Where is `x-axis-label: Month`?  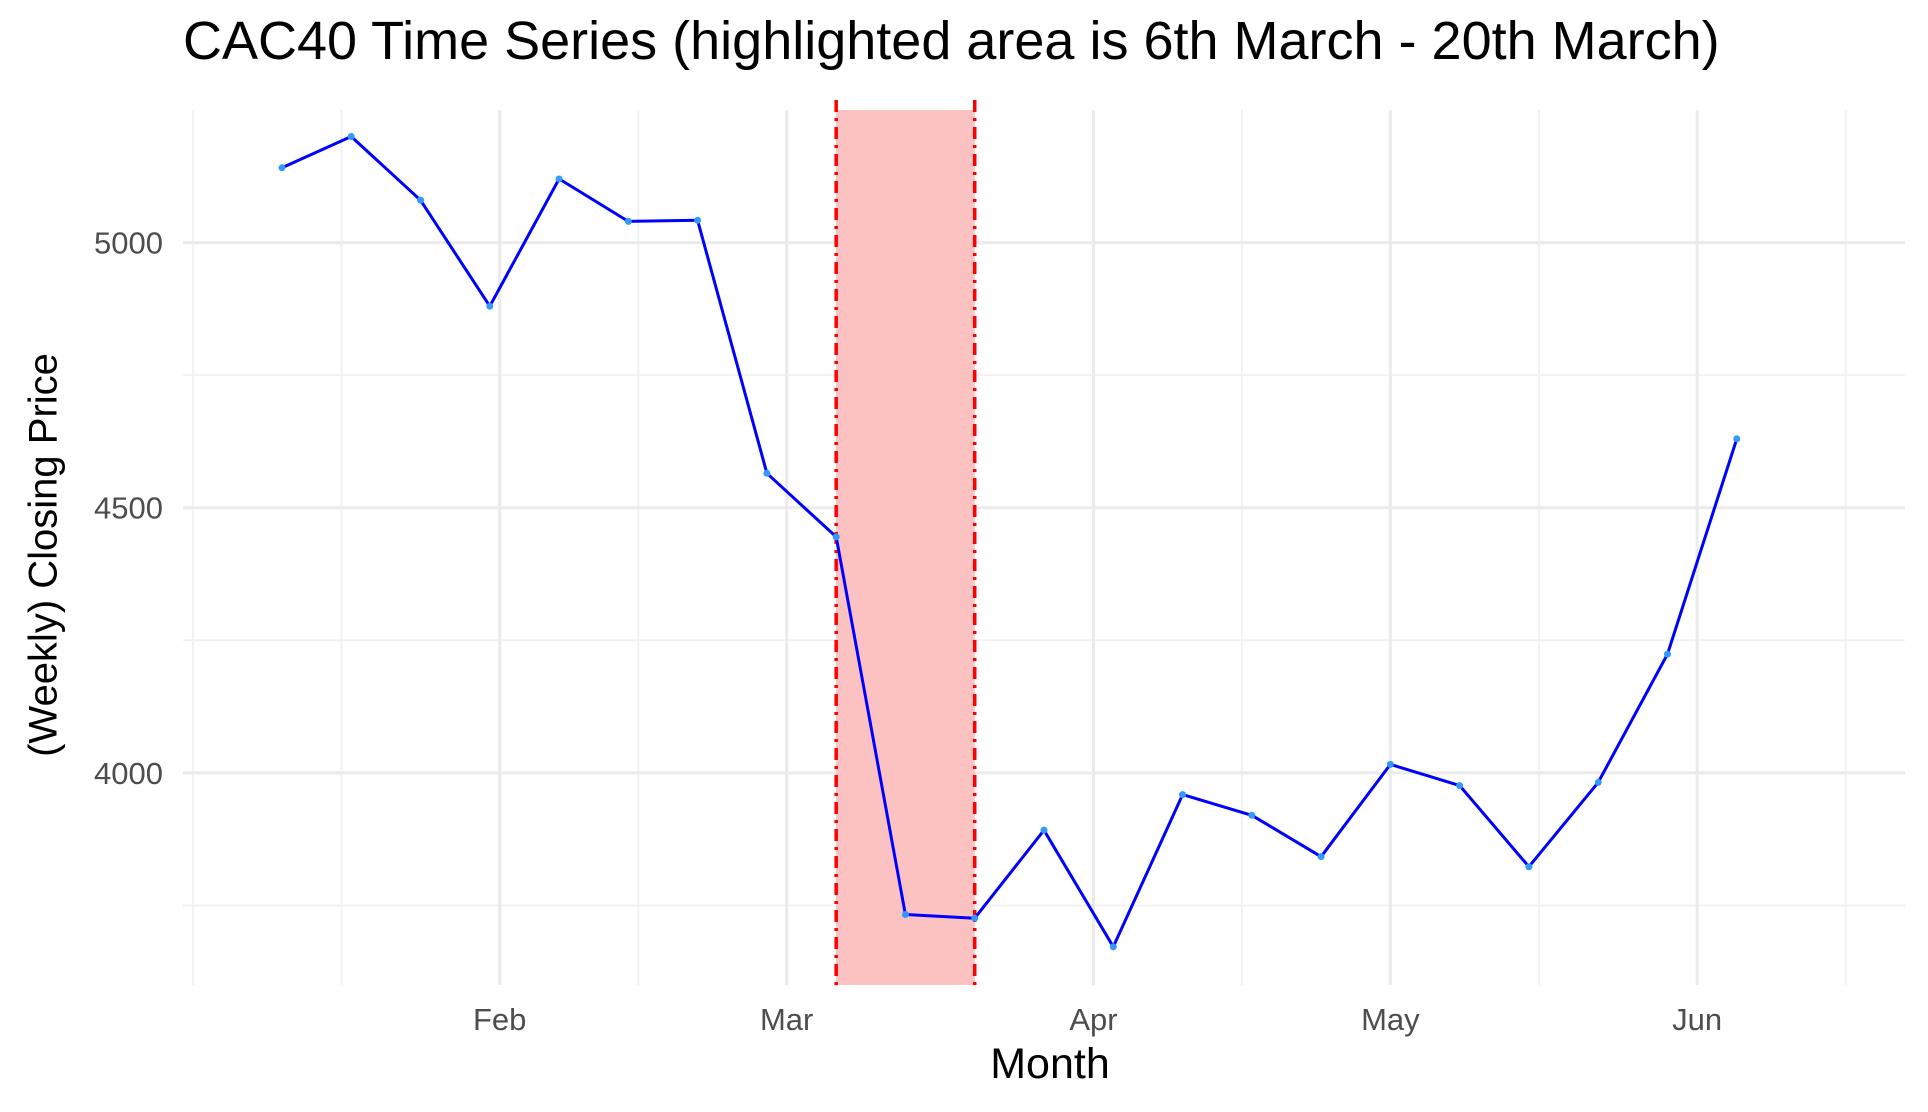 x-axis-label: Month is located at coordinates (1050, 1064).